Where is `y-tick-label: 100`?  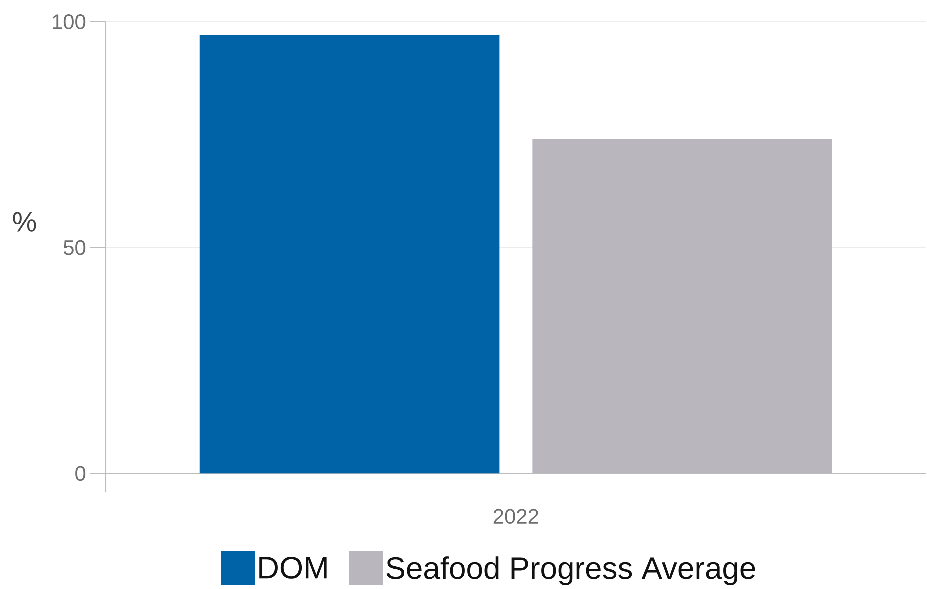
y-tick-label: 100 is located at coordinates (69, 22).